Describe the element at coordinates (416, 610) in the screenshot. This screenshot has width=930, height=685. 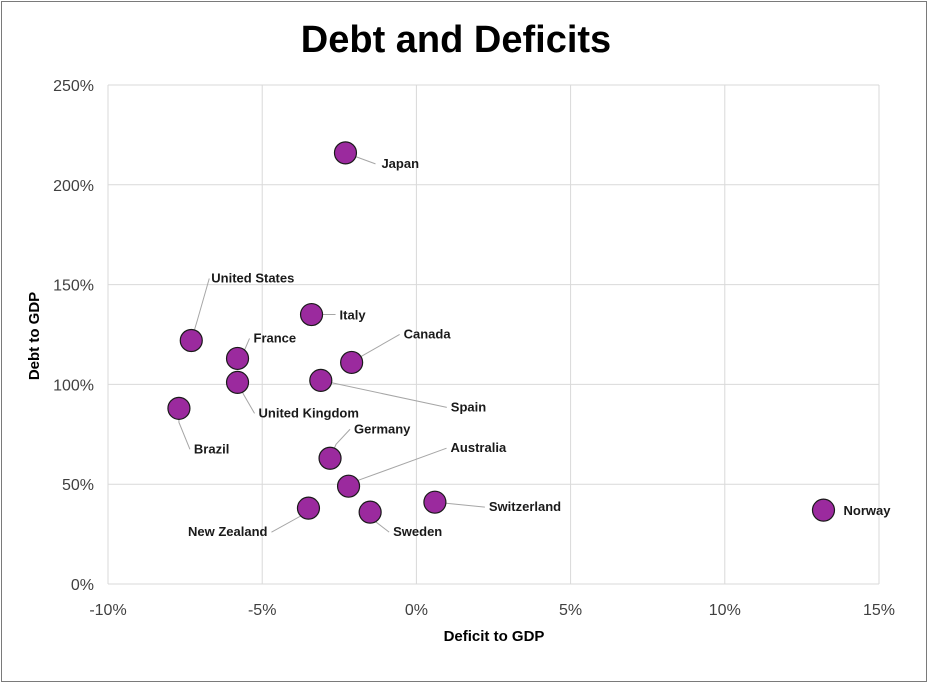
I see `x-tick-label: 0%` at that location.